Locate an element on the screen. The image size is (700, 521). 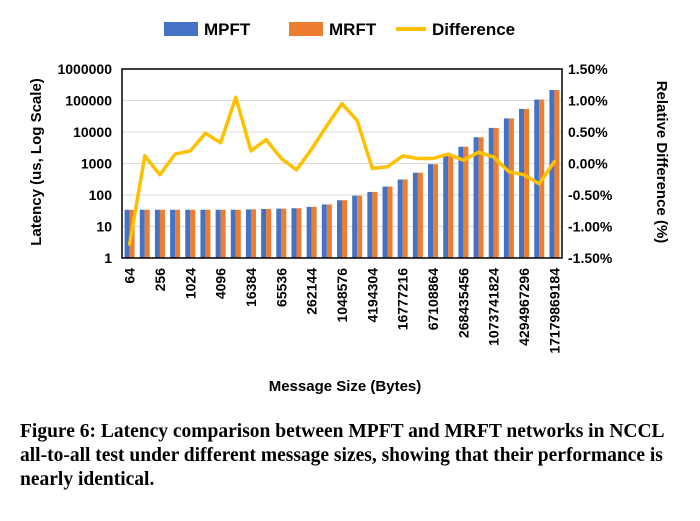
x-tick-label: 64 is located at coordinates (130, 276).